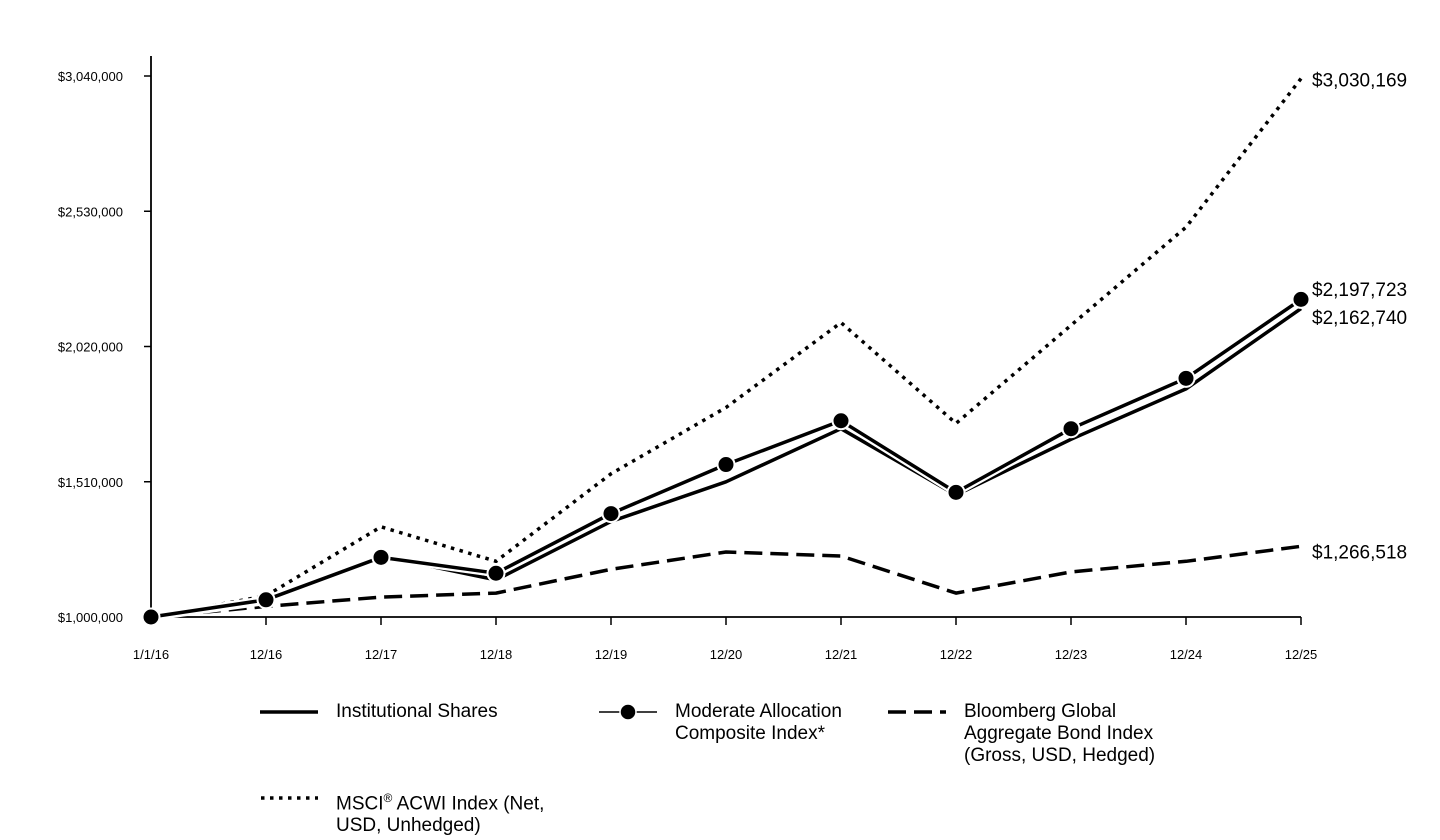 The width and height of the screenshot is (1440, 840). What do you see at coordinates (726, 654) in the screenshot?
I see `x-tick-label: 12/20` at bounding box center [726, 654].